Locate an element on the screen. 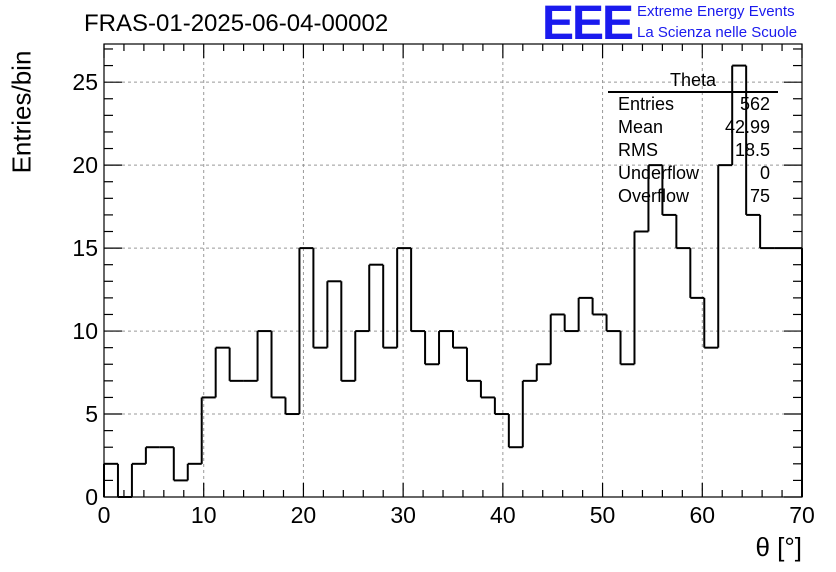 The height and width of the screenshot is (572, 836). x-tick-label: 10 is located at coordinates (204, 515).